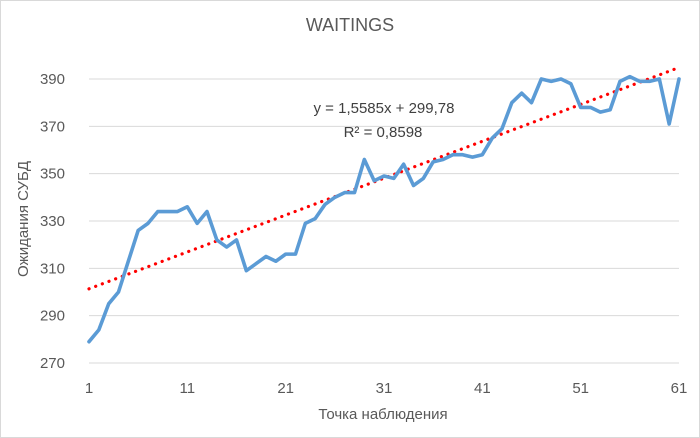 The image size is (700, 438). Describe the element at coordinates (52, 126) in the screenshot. I see `y-tick-label: 370` at that location.